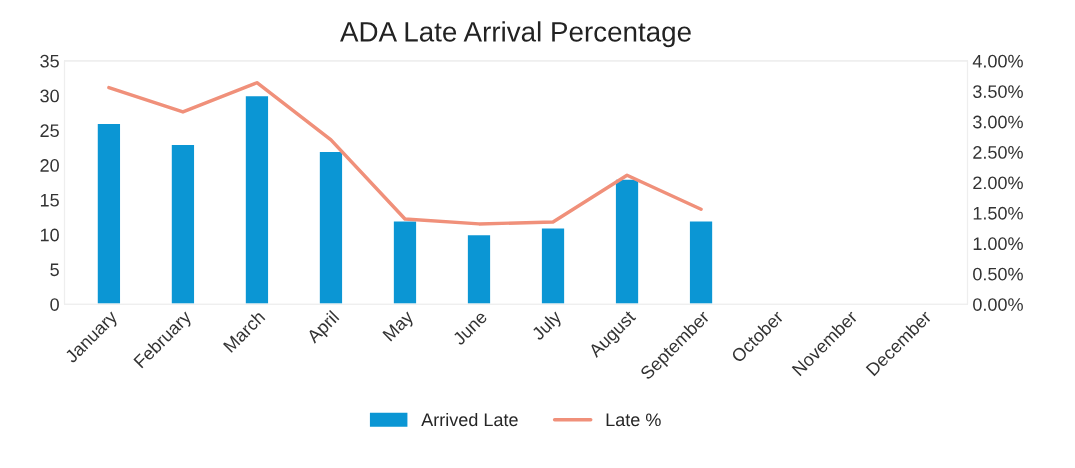 The image size is (1075, 468). What do you see at coordinates (997, 61) in the screenshot?
I see `y2-tick-label: 4.00%` at bounding box center [997, 61].